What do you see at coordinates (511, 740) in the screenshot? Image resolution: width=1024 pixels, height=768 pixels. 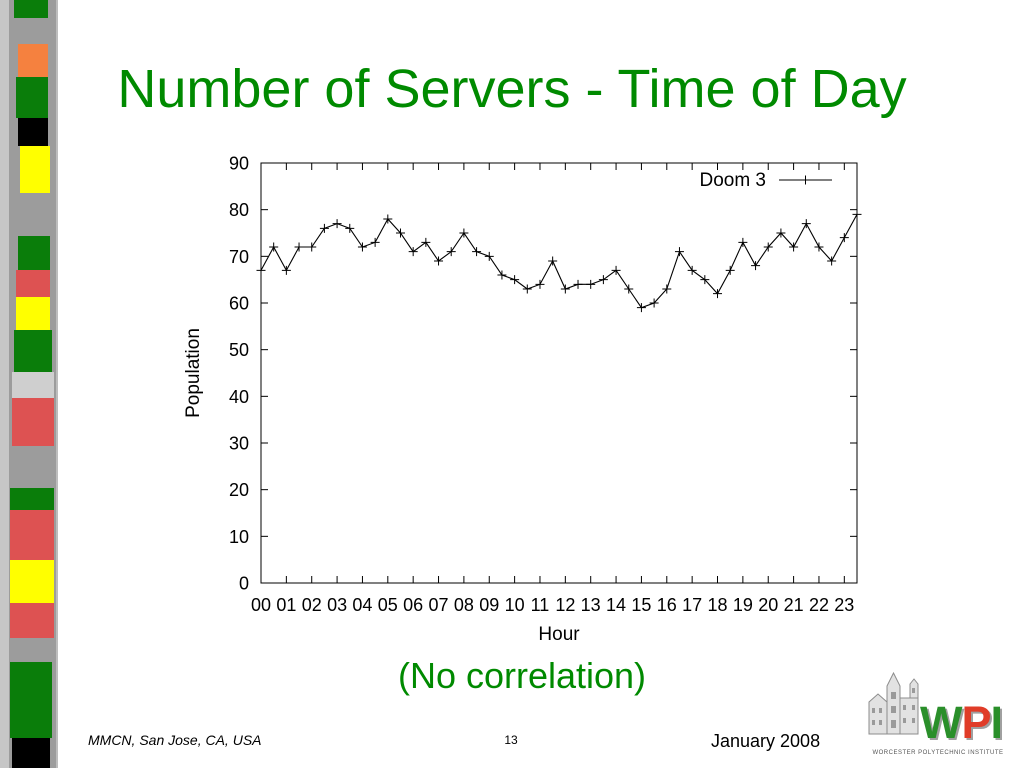 I see `page-number: 13` at bounding box center [511, 740].